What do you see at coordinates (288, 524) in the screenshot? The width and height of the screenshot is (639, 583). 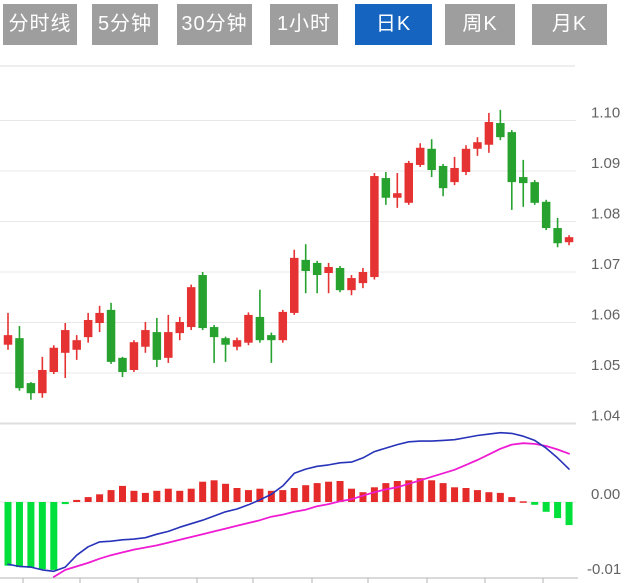 I see `macd-histogram` at bounding box center [288, 524].